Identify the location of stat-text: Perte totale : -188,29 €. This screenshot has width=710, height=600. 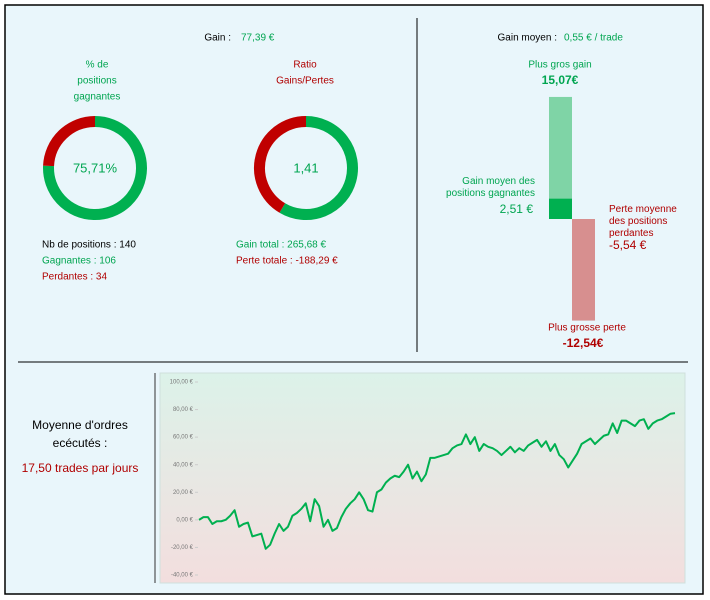
(287, 261).